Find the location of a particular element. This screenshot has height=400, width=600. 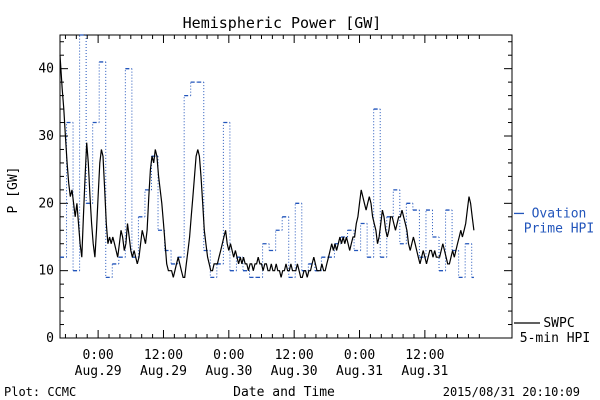

y-tick-label: 20 is located at coordinates (46, 203).